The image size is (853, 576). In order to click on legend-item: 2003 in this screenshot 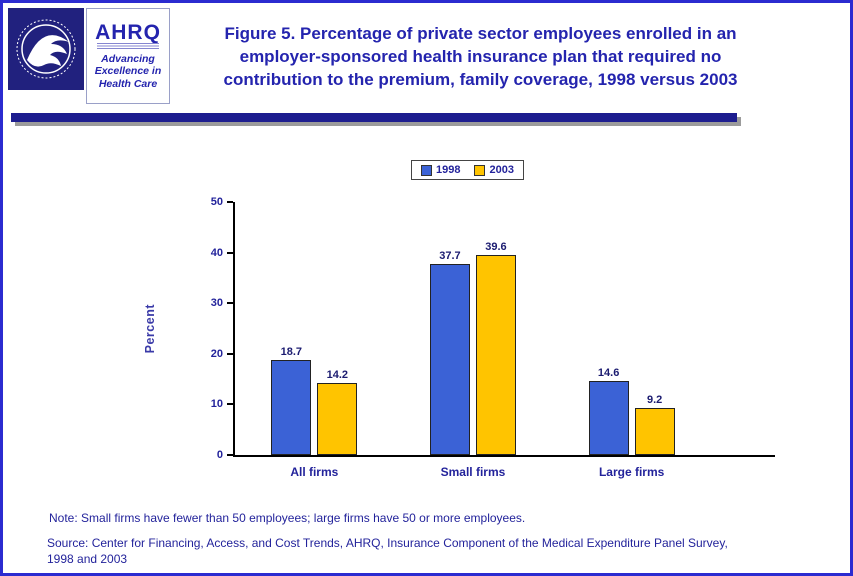, I will do `click(494, 170)`.